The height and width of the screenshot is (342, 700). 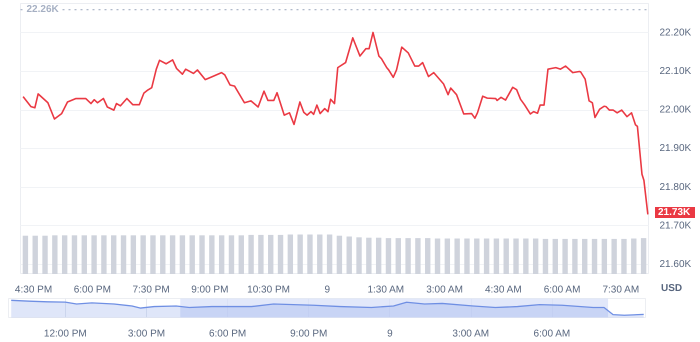 What do you see at coordinates (151, 290) in the screenshot?
I see `x-tick-label: 7:30 PM` at bounding box center [151, 290].